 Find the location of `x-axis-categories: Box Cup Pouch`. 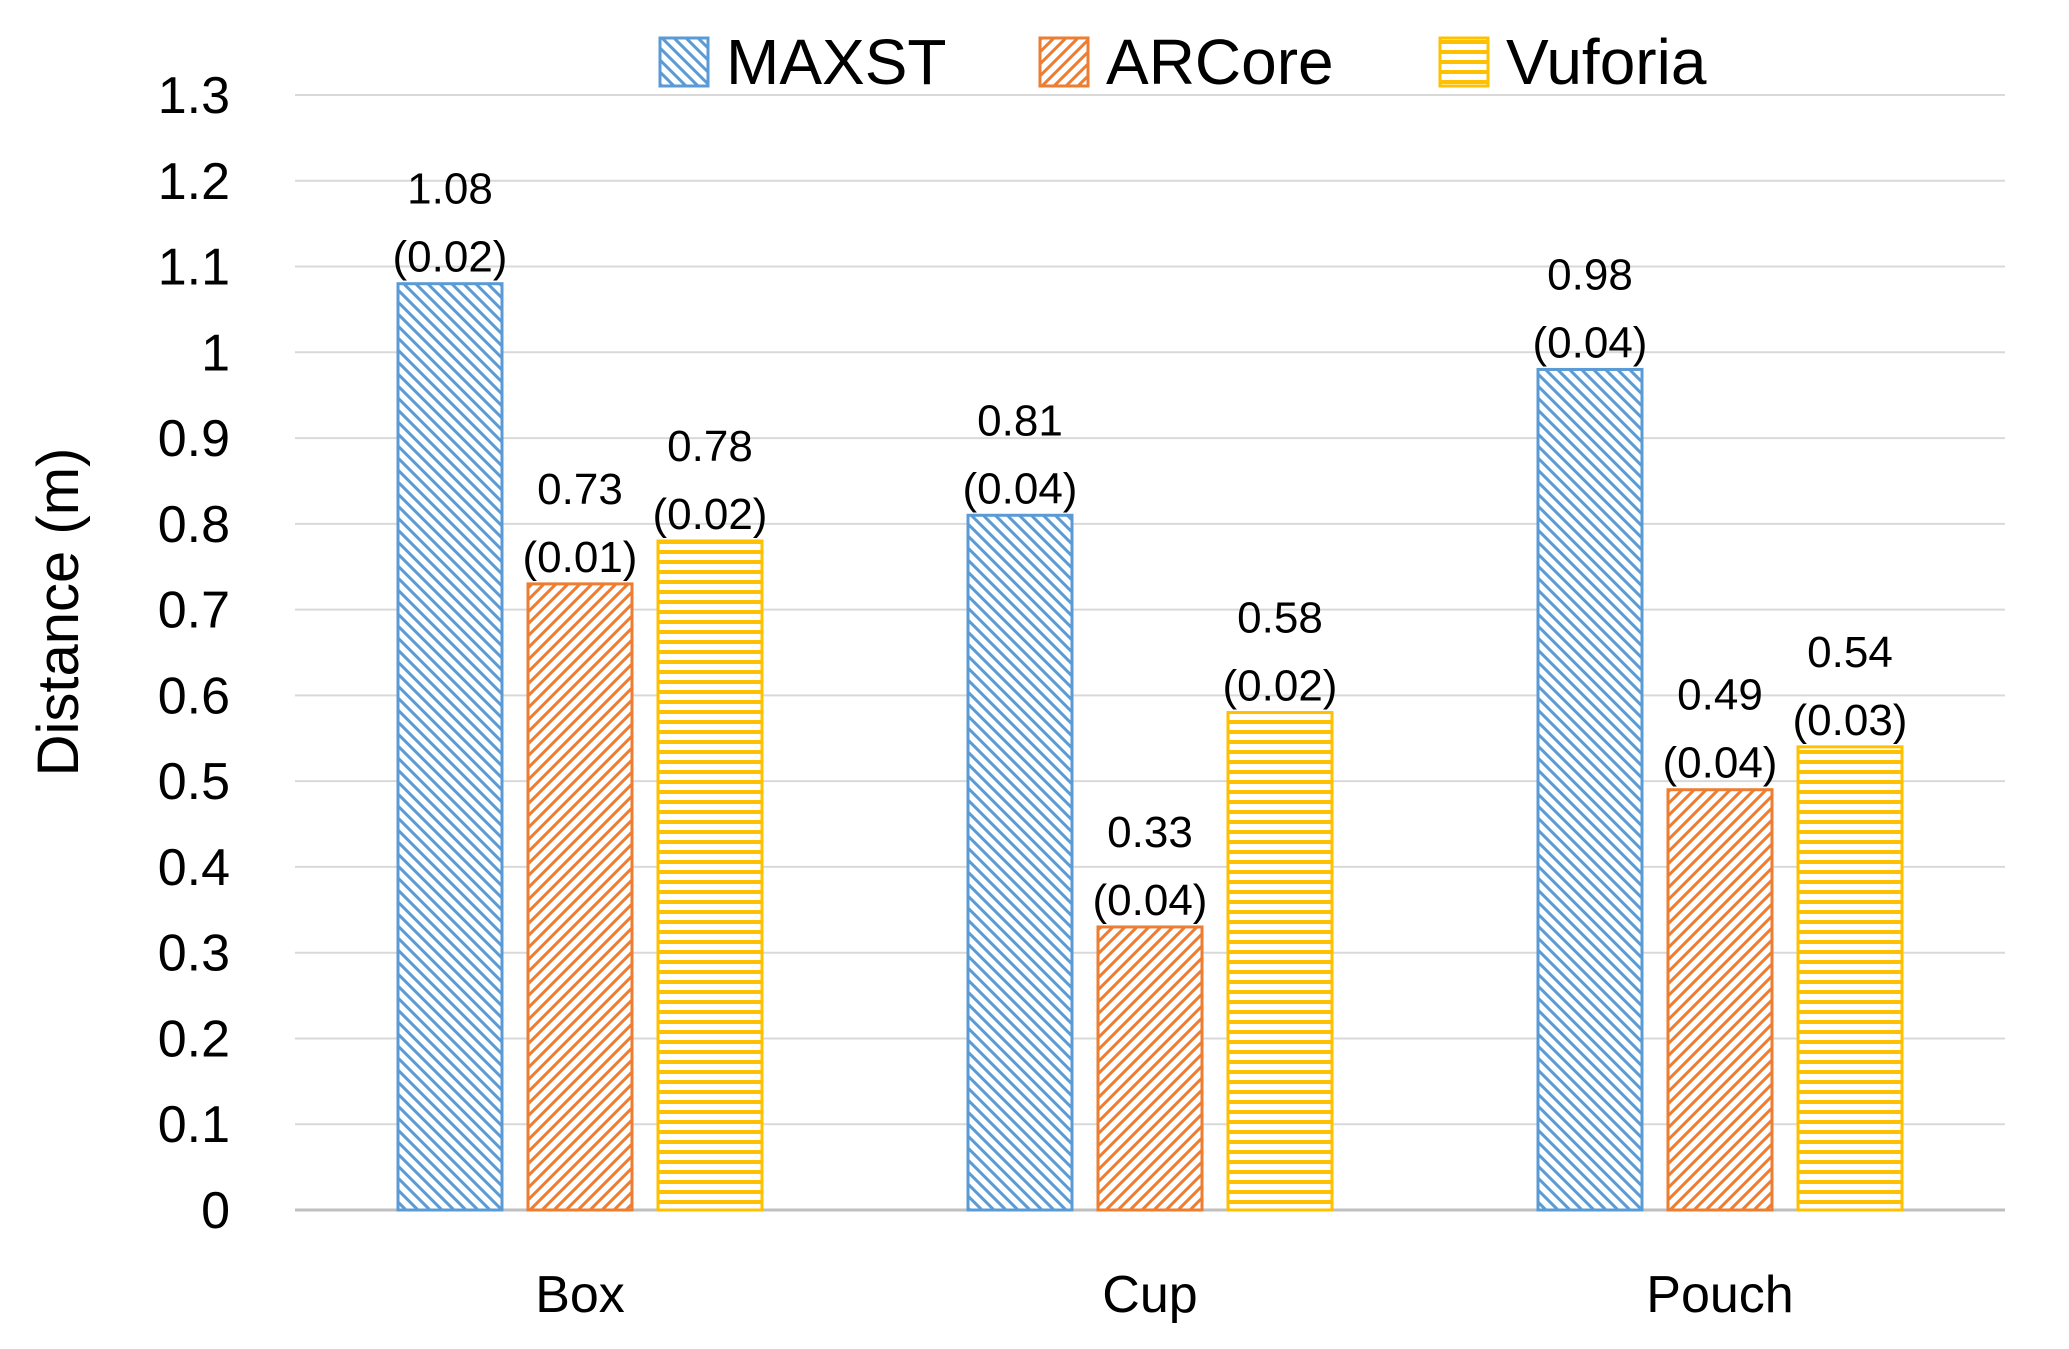

x-axis-categories: Box Cup Pouch is located at coordinates (1164, 1295).